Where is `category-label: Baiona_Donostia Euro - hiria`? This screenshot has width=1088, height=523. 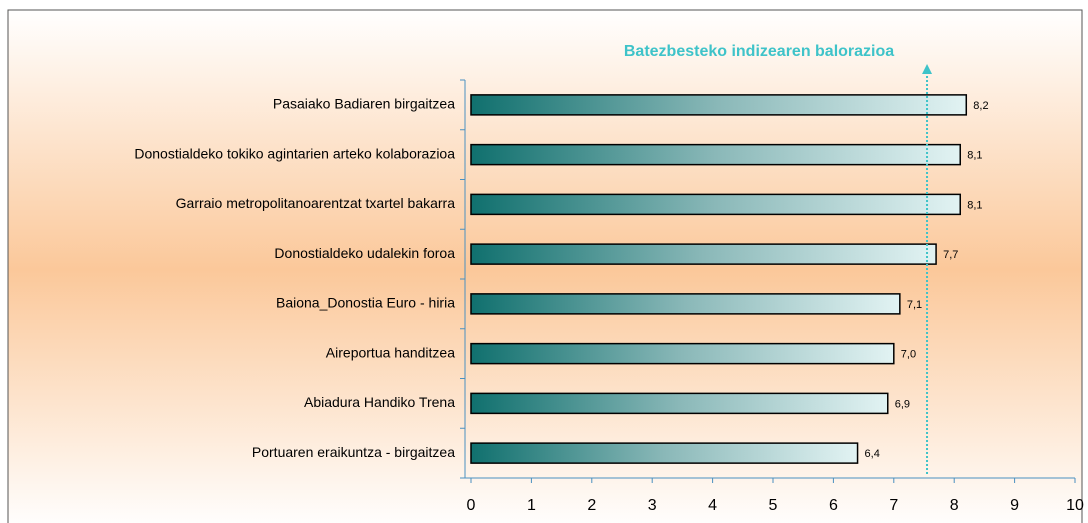
category-label: Baiona_Donostia Euro - hiria is located at coordinates (365, 303).